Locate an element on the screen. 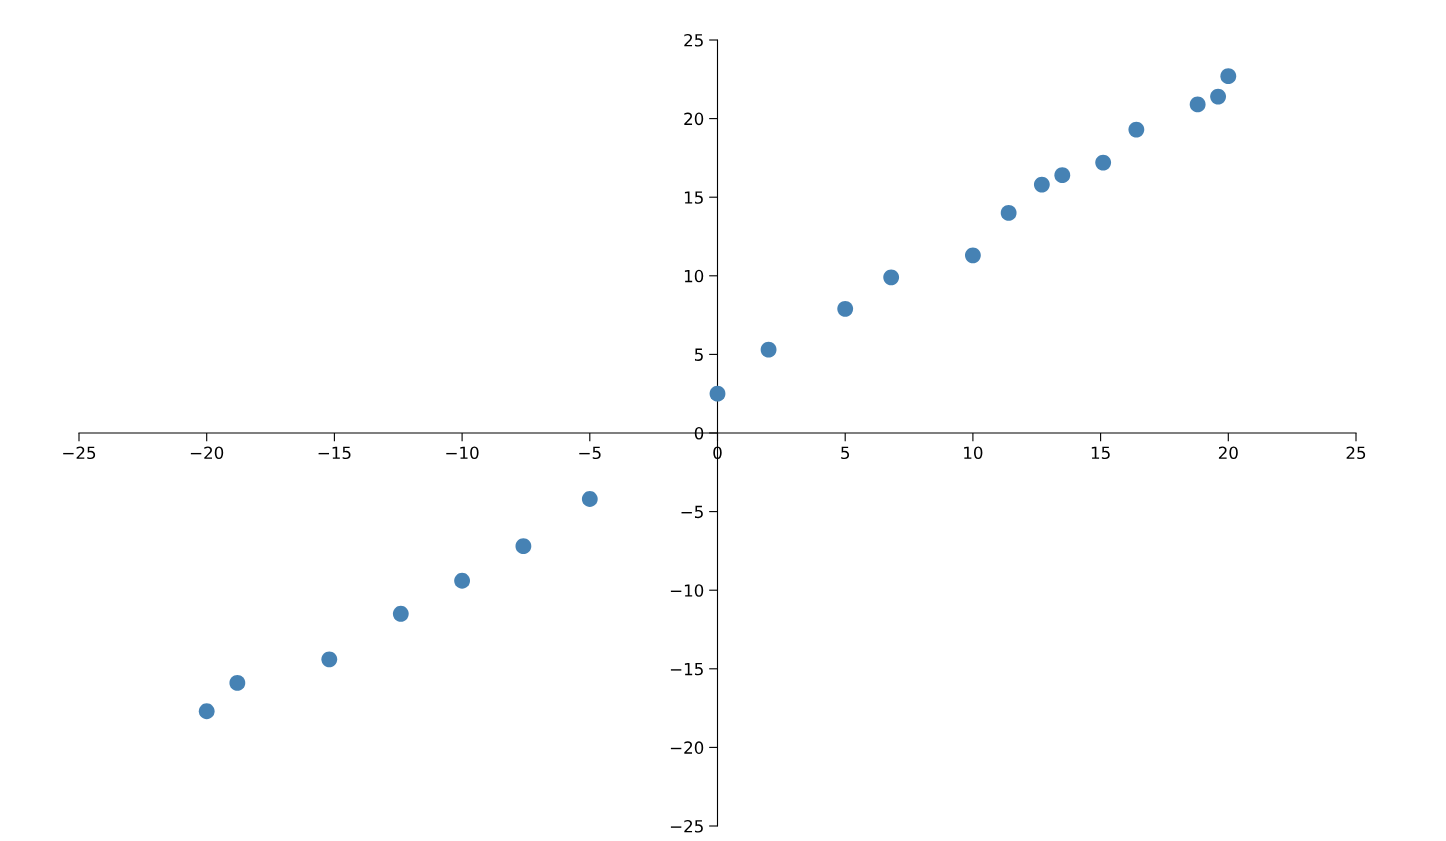 The height and width of the screenshot is (841, 1446). y-tick-label: −5 is located at coordinates (692, 512).